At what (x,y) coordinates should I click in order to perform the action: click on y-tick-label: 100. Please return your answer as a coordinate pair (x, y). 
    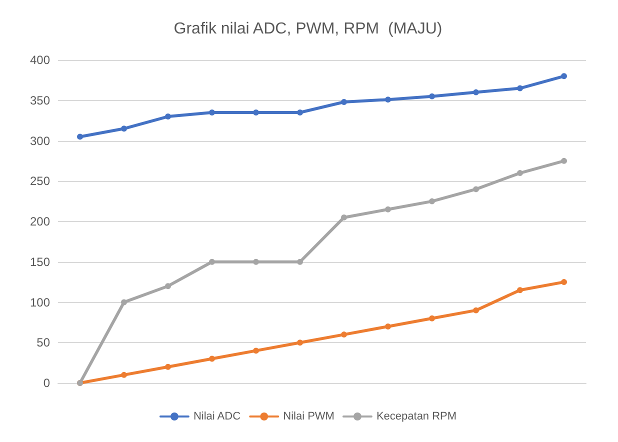
    Looking at the image, I should click on (40, 302).